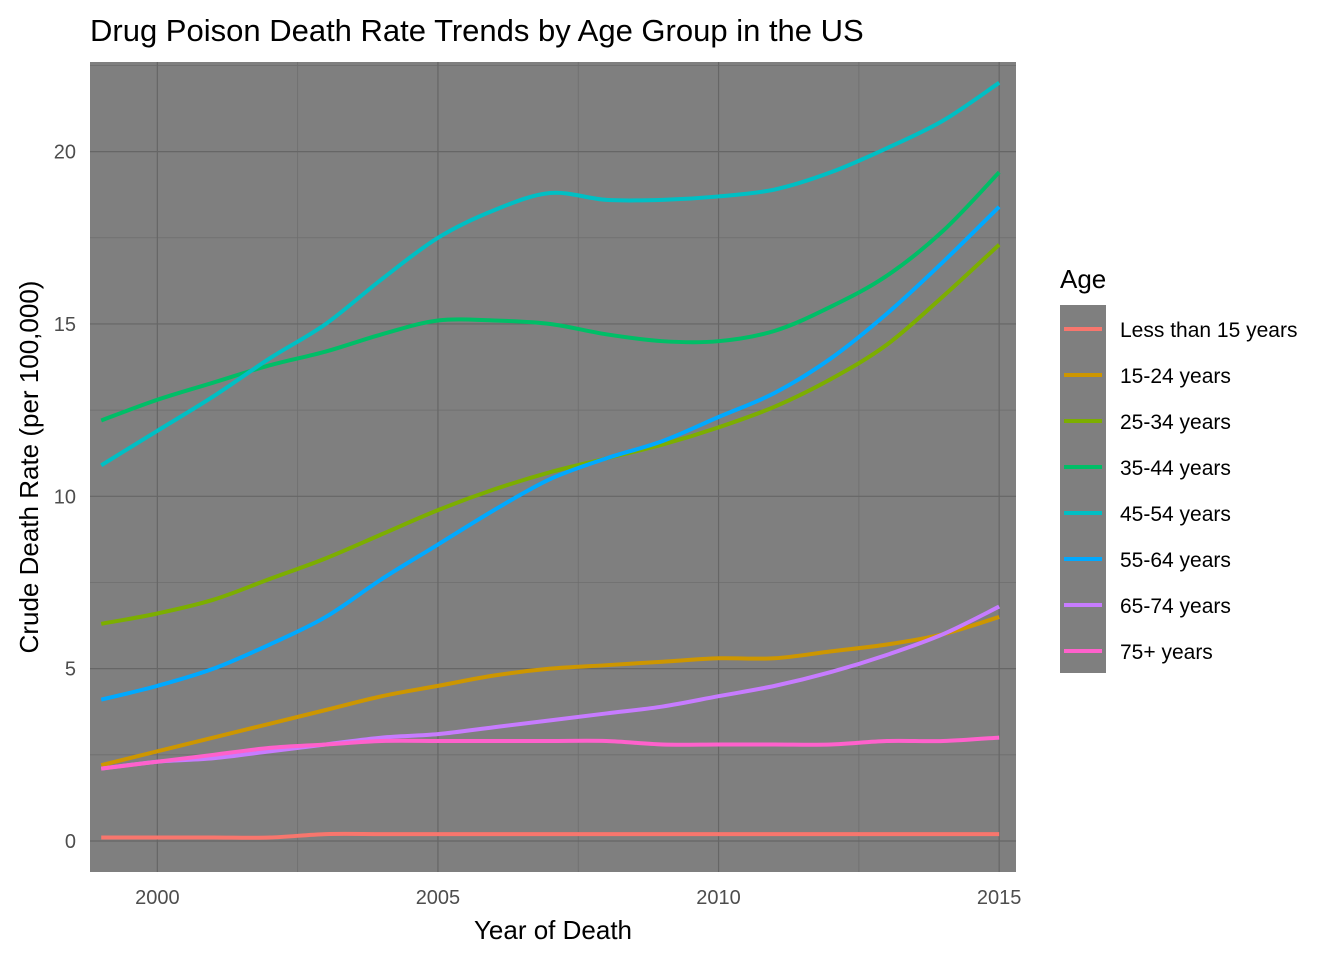  What do you see at coordinates (70, 842) in the screenshot?
I see `y-tick-label: 0` at bounding box center [70, 842].